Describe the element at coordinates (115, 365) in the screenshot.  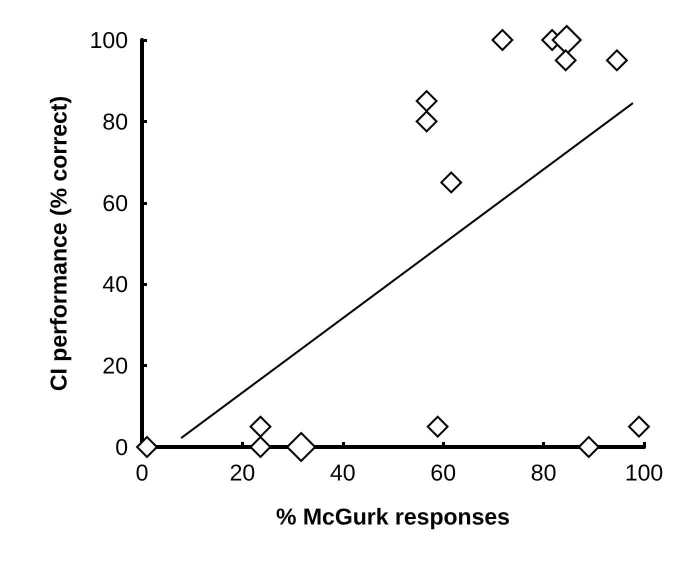
I see `y-tick-label: 20` at that location.